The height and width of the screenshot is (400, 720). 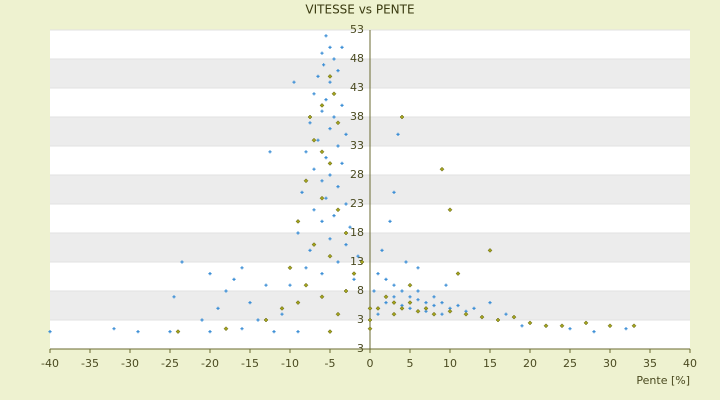 I want to click on y-tick-label: 28, so click(x=357, y=174).